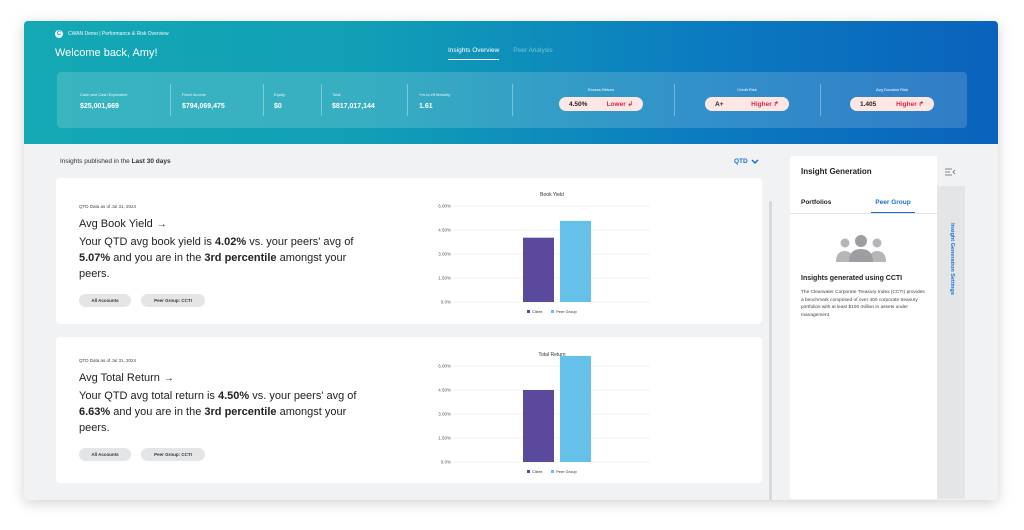 Image resolution: width=1024 pixels, height=530 pixels. Describe the element at coordinates (203, 101) in the screenshot. I see `stat-fixed-income: Fixed Income $794,069,475` at that location.